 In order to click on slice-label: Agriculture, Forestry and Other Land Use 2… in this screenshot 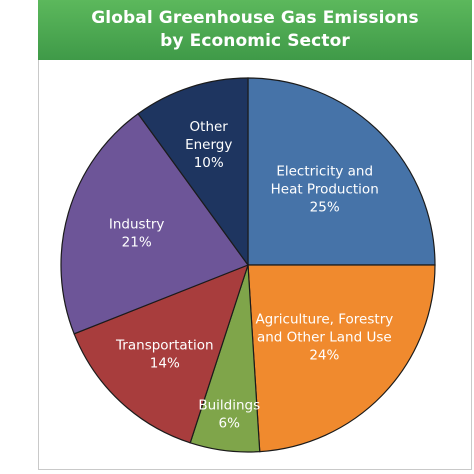, I will do `click(324, 338)`.